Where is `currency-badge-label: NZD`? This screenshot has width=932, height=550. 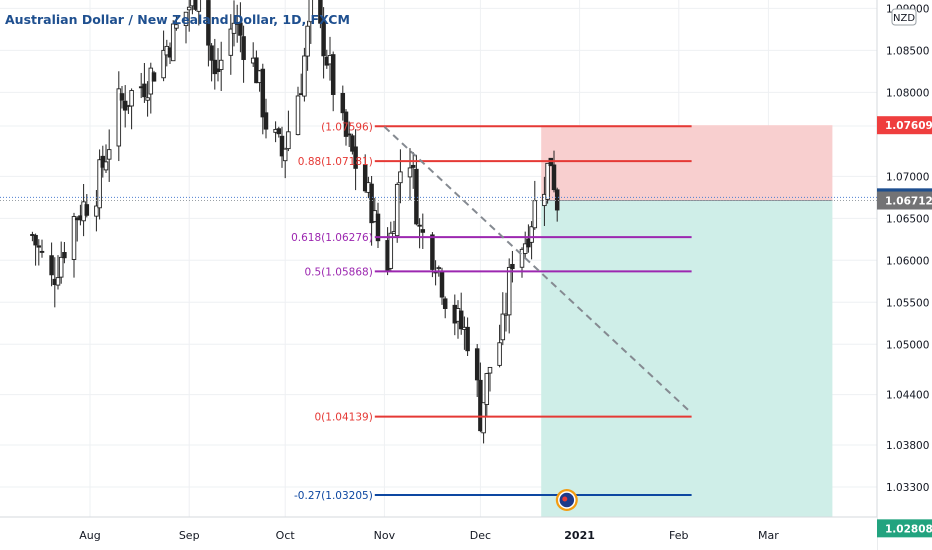 currency-badge-label: NZD is located at coordinates (904, 18).